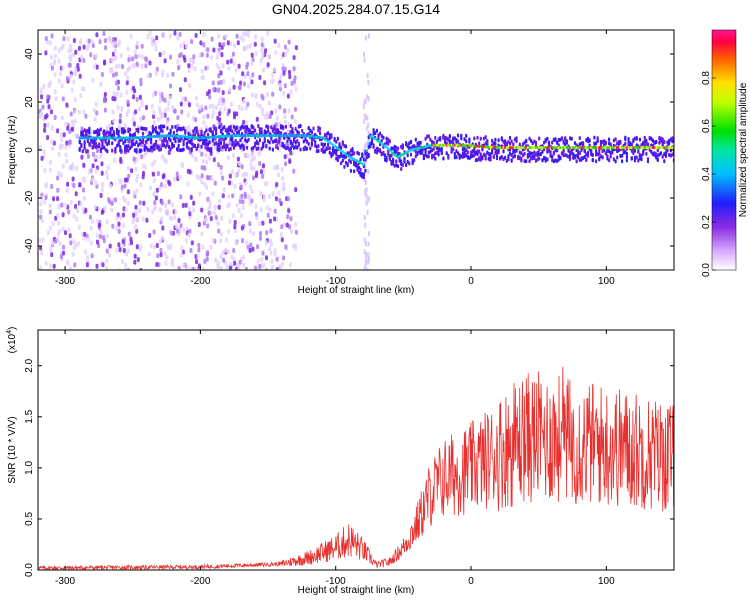 This screenshot has height=600, width=750. I want to click on y-tick-label: 20, so click(29, 102).